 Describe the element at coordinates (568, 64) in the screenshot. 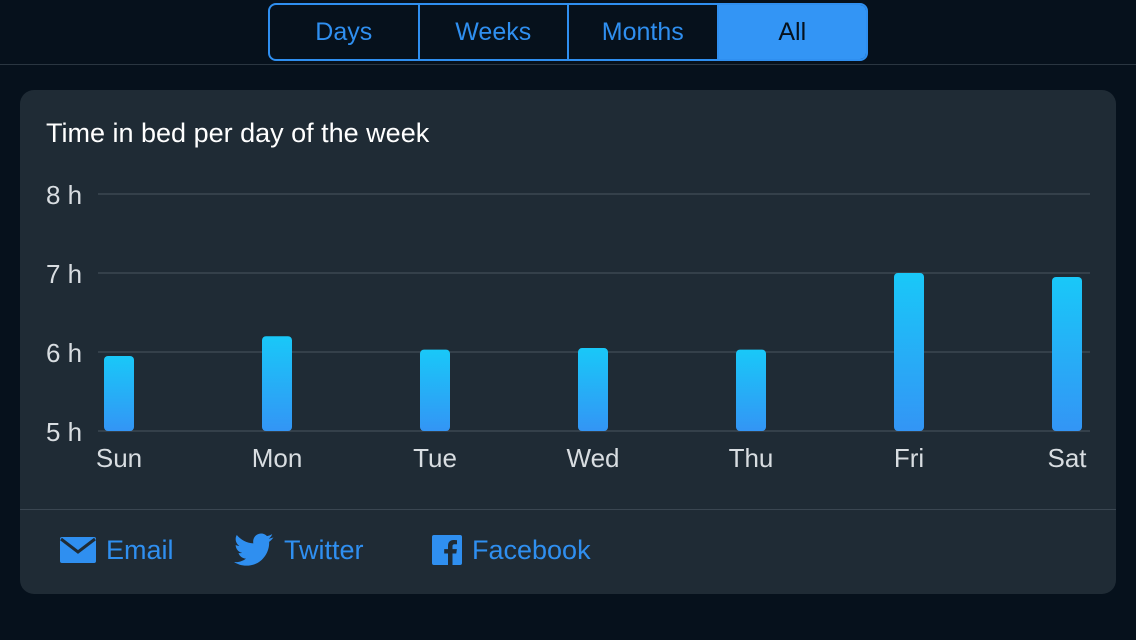

I see `top-divider` at that location.